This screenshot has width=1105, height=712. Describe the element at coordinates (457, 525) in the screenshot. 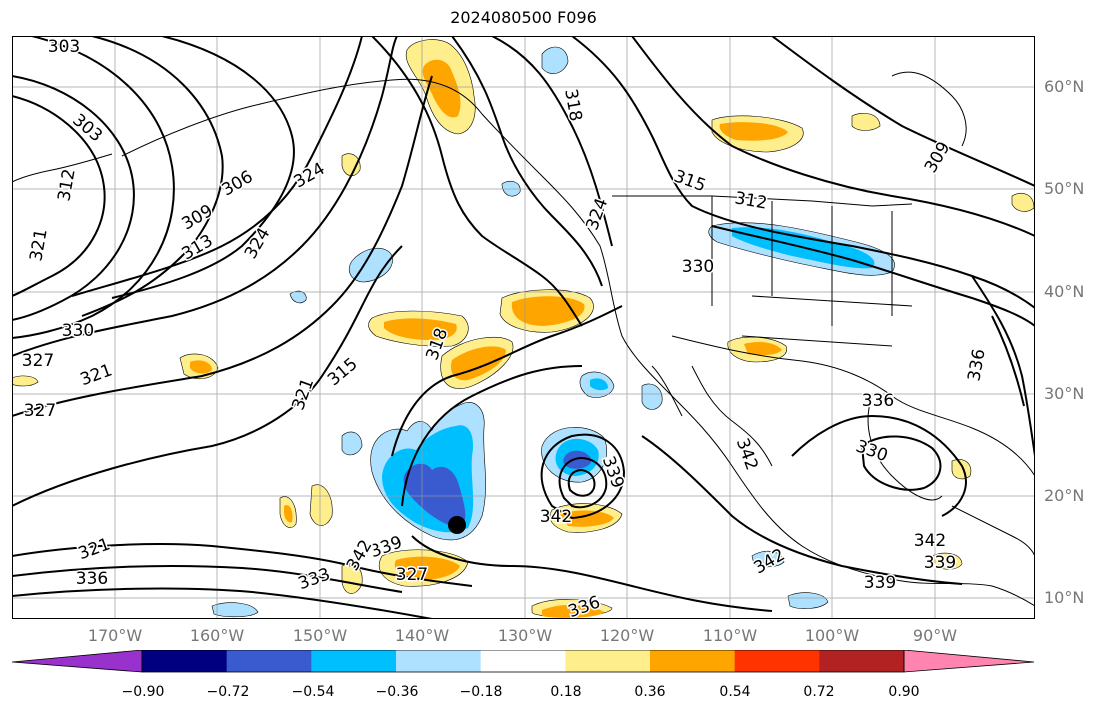

I see `storm-center-marker` at that location.